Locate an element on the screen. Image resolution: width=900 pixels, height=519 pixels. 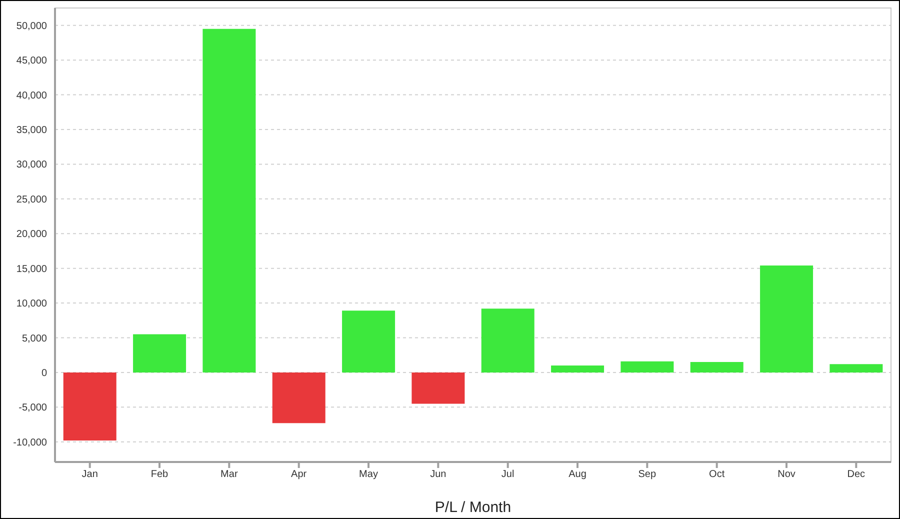
y-tick-label: 20,000 is located at coordinates (32, 234).